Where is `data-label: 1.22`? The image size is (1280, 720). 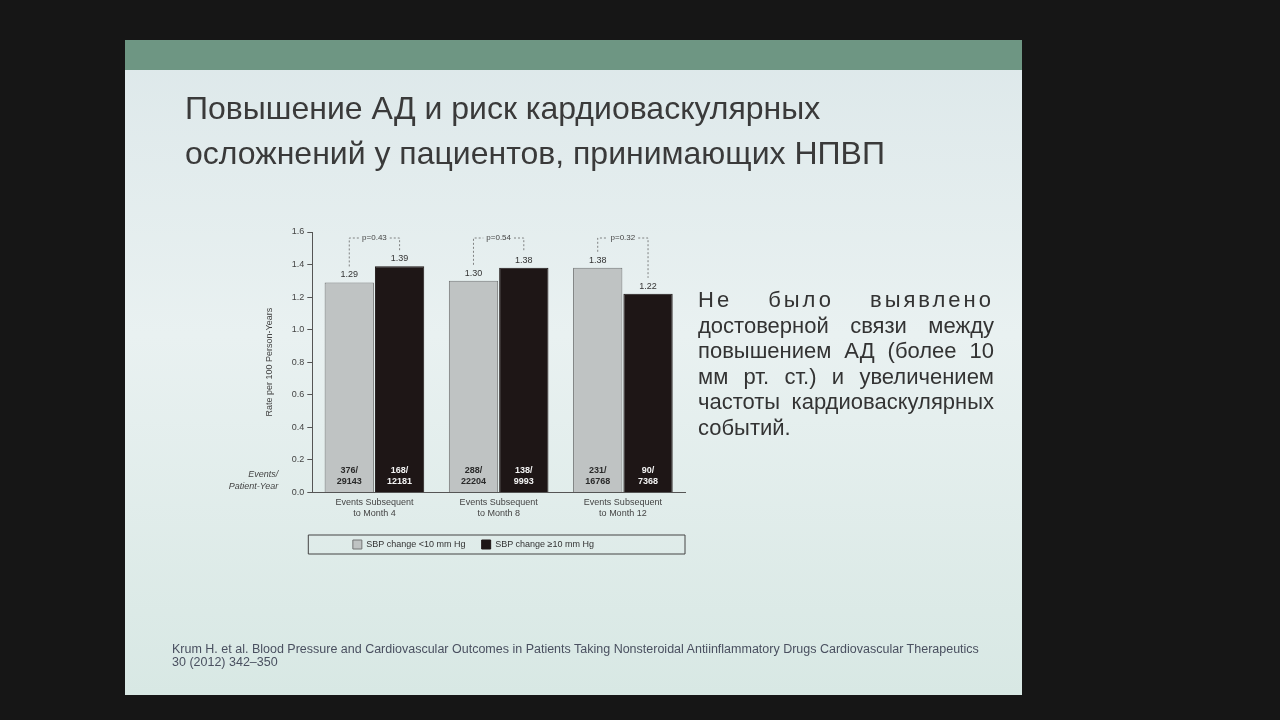
data-label: 1.22 is located at coordinates (648, 285).